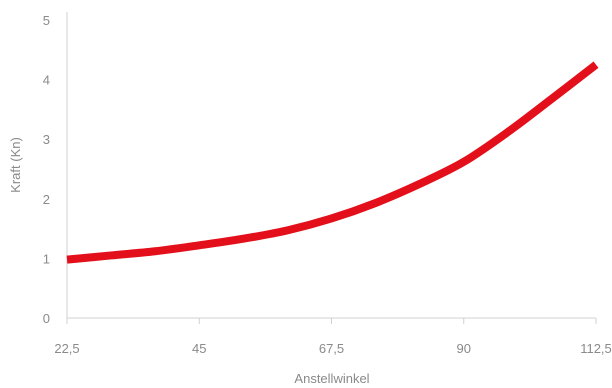 The height and width of the screenshot is (388, 612). What do you see at coordinates (46, 199) in the screenshot?
I see `y-tick-label: 2` at bounding box center [46, 199].